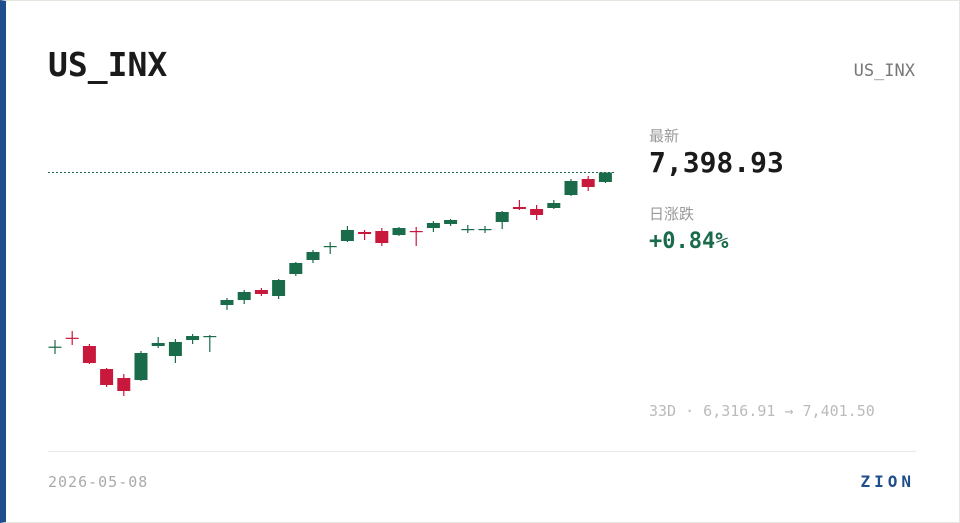  I want to click on change-value: +0.84%, so click(689, 241).